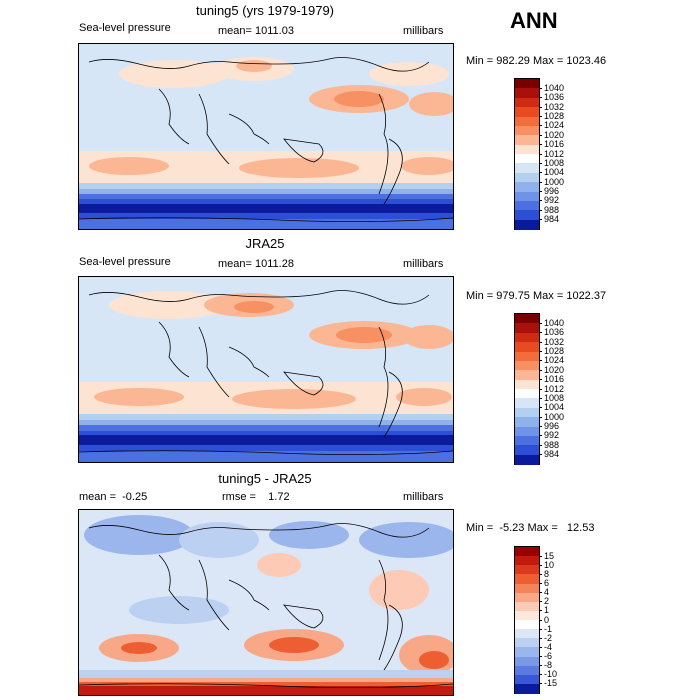 The image size is (700, 700). I want to click on panel1-min-label: Min =, so click(480, 61).